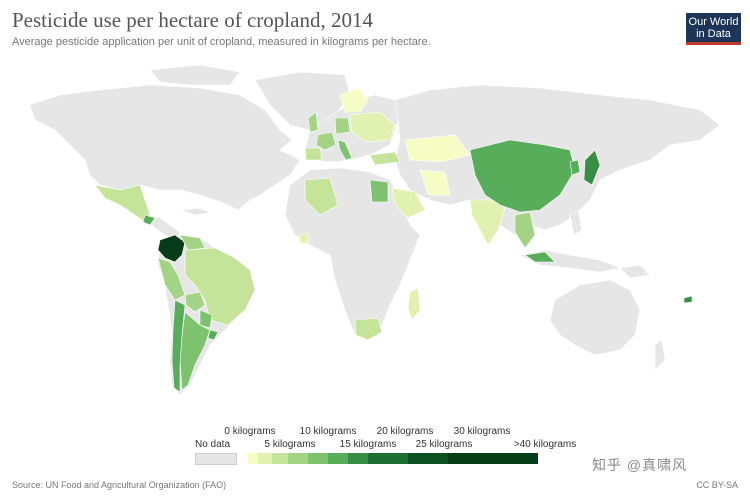 The width and height of the screenshot is (750, 500). I want to click on owid-logo: Our World in Data, so click(713, 29).